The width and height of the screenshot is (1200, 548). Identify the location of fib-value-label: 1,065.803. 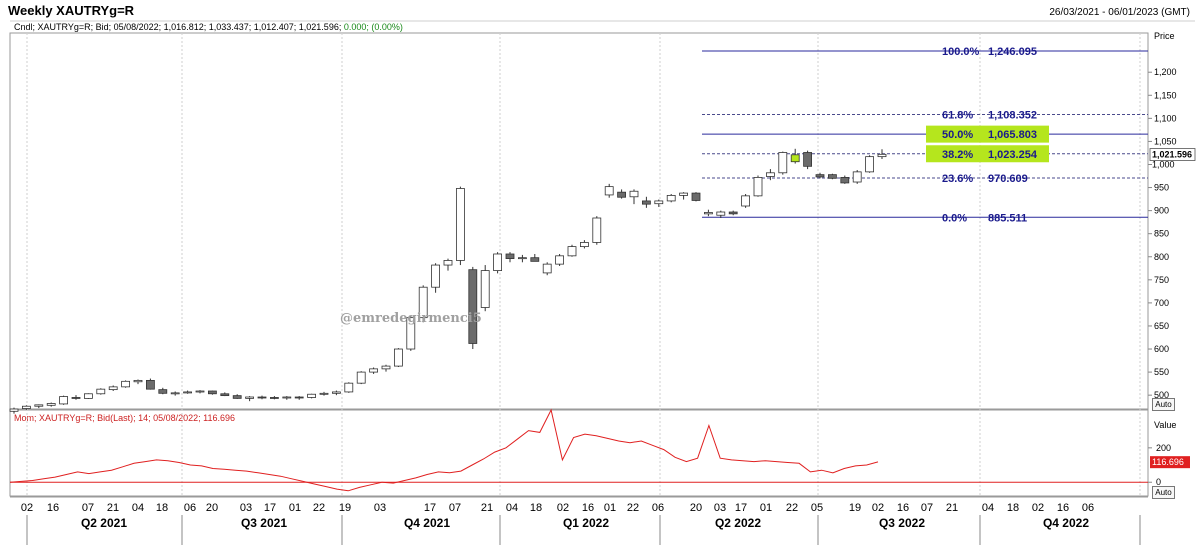
(1012, 135).